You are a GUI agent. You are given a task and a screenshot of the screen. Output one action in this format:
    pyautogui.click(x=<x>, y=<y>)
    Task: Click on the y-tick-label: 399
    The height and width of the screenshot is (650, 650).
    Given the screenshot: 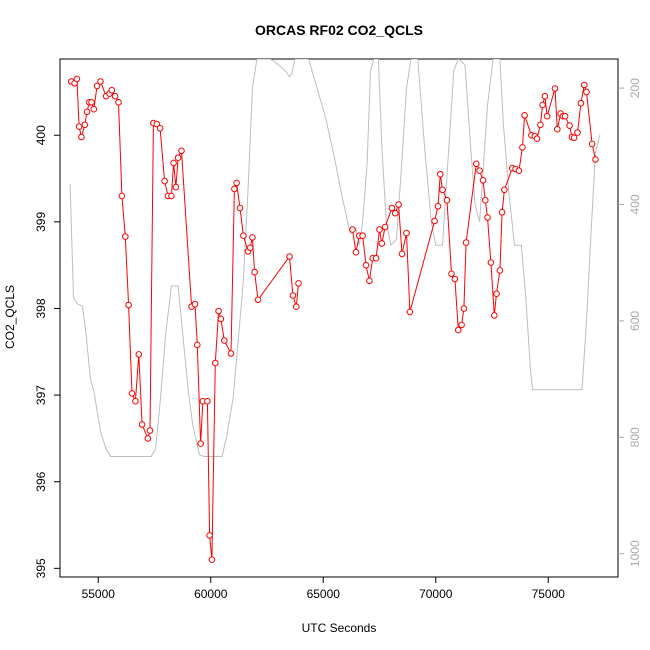 What is the action you would take?
    pyautogui.click(x=41, y=222)
    